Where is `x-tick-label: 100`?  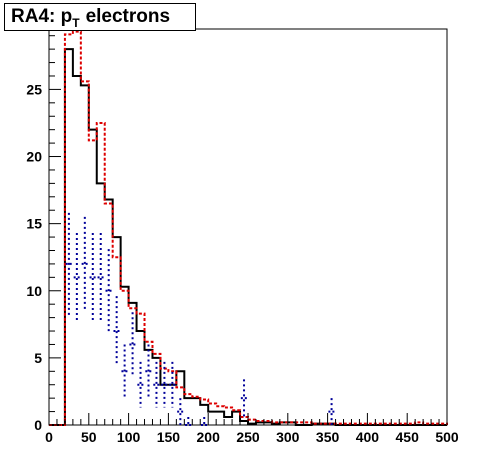 x-tick-label: 100 is located at coordinates (129, 437).